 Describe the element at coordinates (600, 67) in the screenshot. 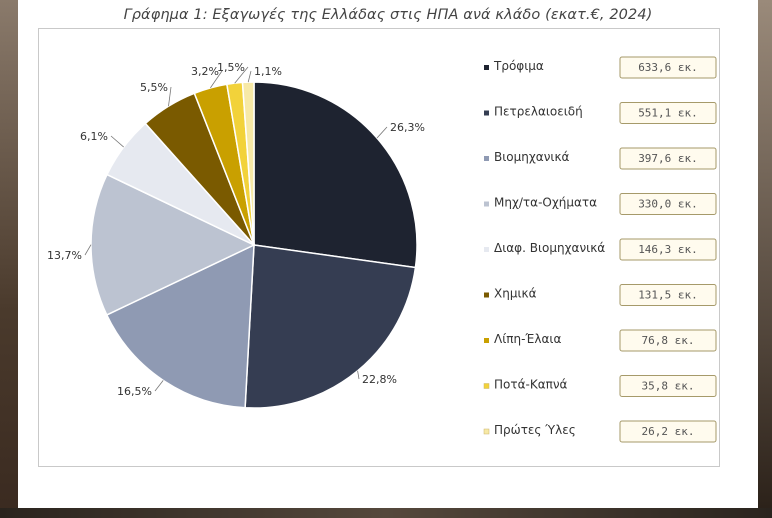

I see `legend-item-1: Τρόφιμα 633,6 εκ.` at that location.